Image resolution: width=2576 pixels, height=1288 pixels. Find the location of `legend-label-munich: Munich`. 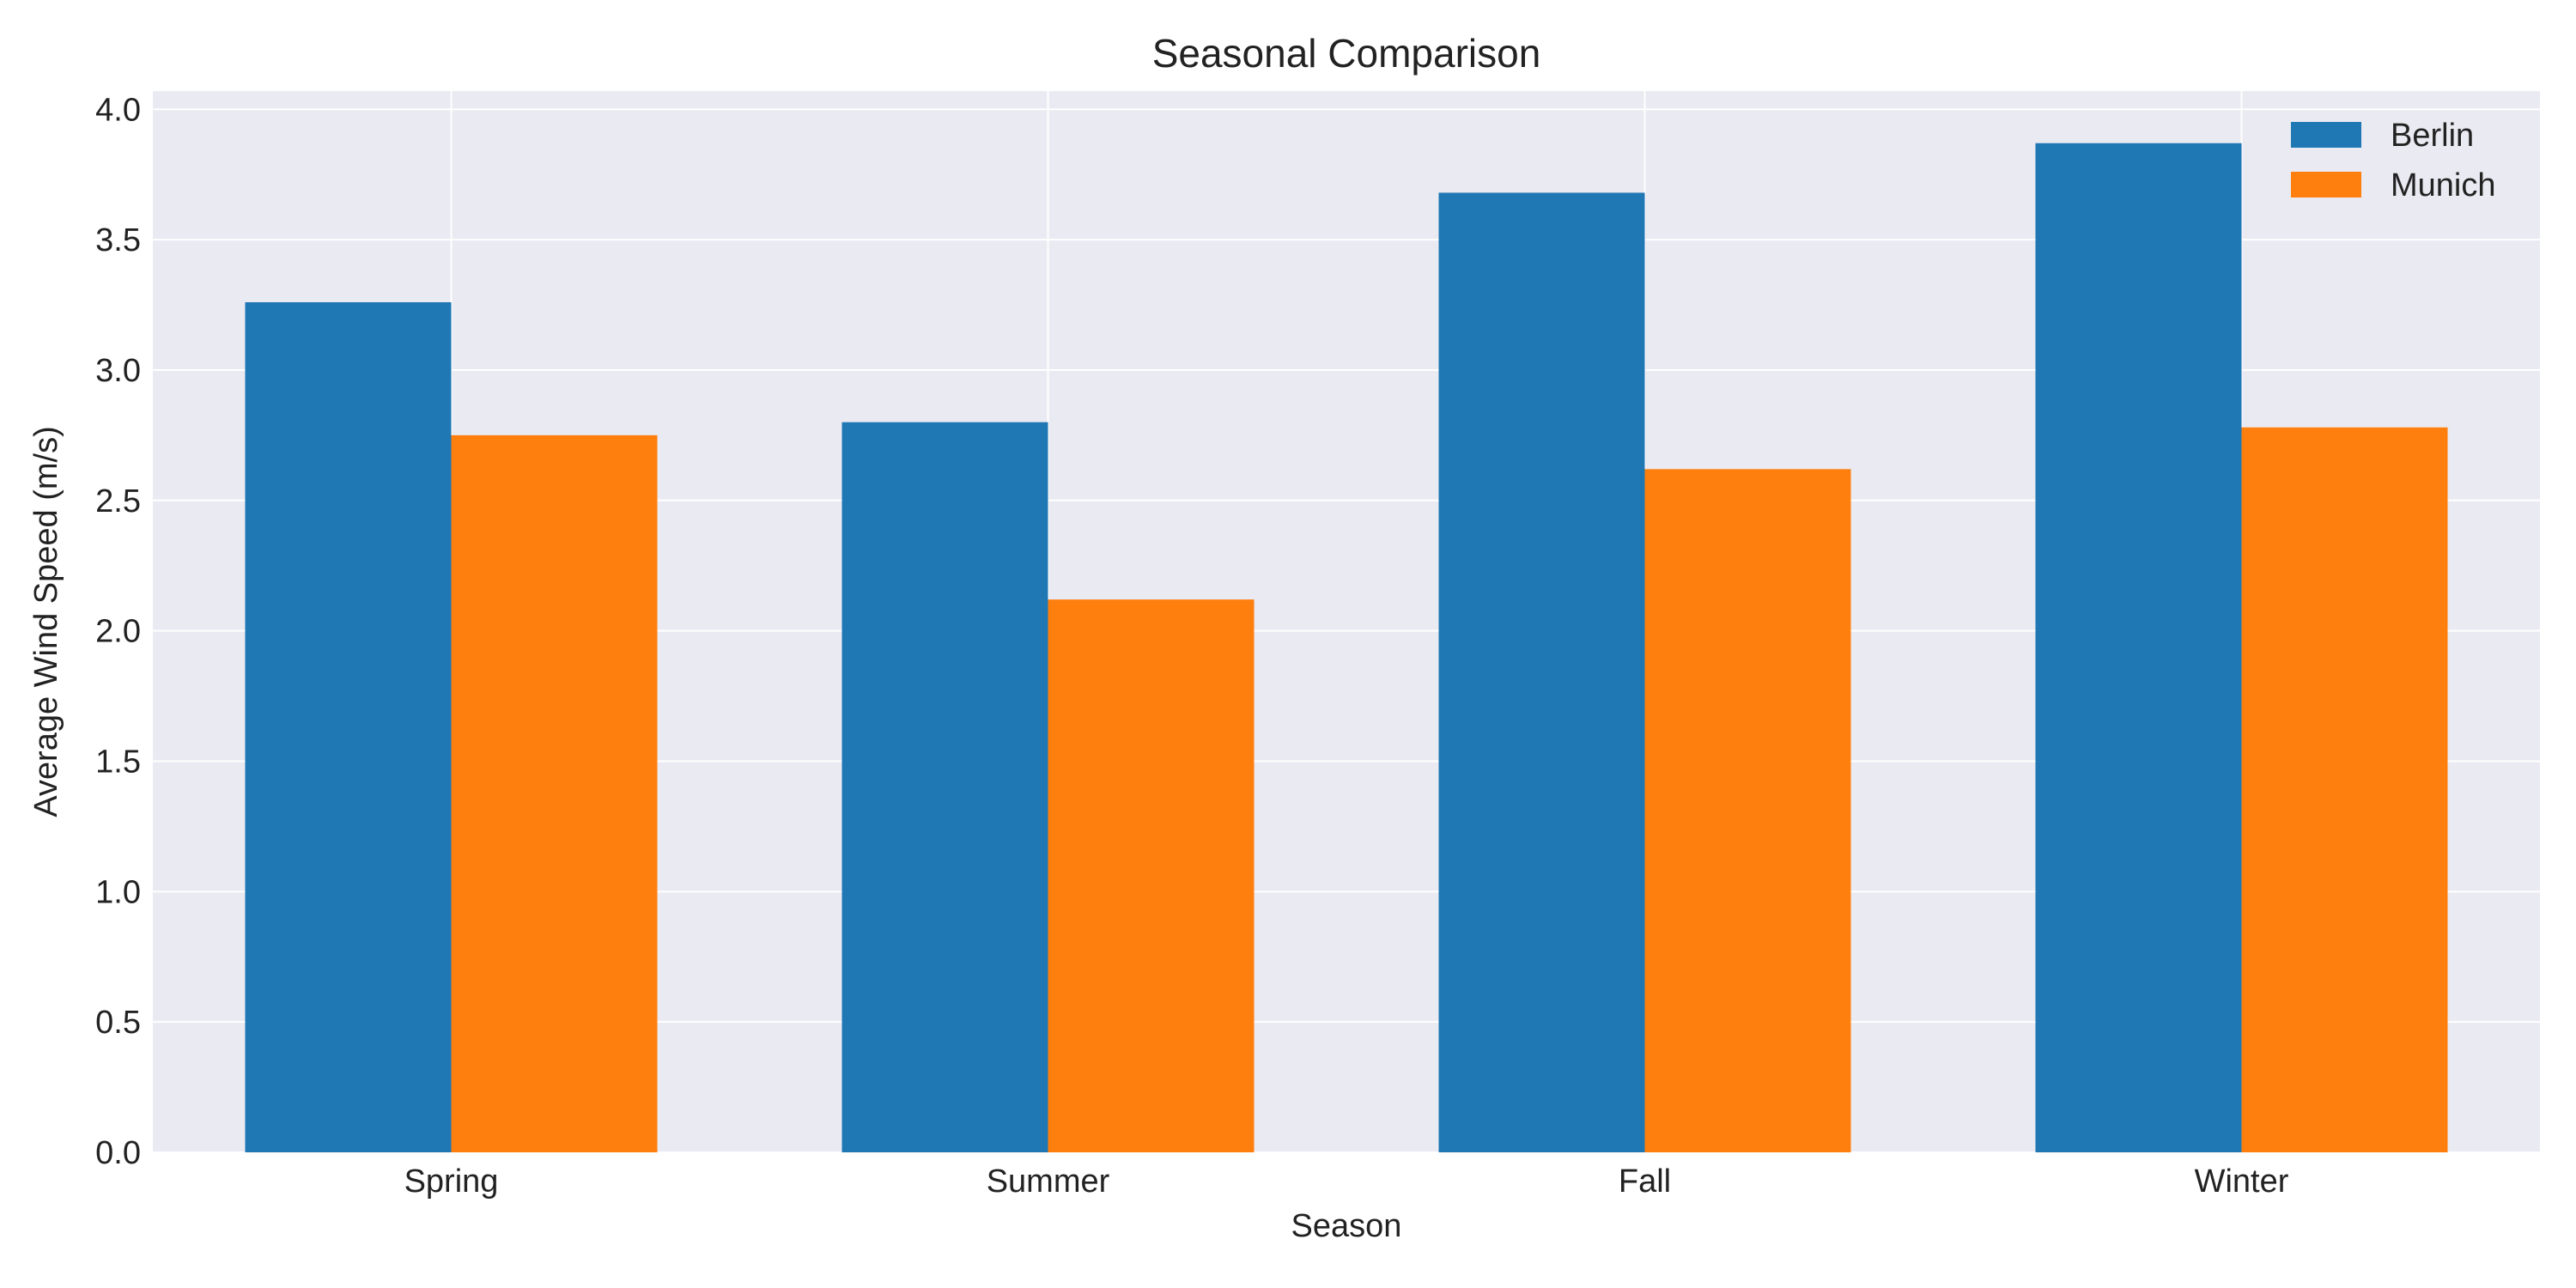

legend-label-munich: Munich is located at coordinates (2443, 186).